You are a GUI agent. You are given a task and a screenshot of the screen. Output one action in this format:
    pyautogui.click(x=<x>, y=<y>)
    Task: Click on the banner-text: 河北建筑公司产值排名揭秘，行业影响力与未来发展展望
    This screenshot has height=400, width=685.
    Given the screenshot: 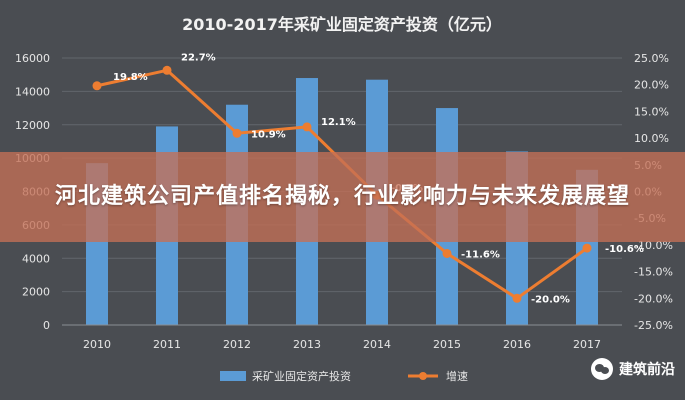 What is the action you would take?
    pyautogui.click(x=342, y=196)
    